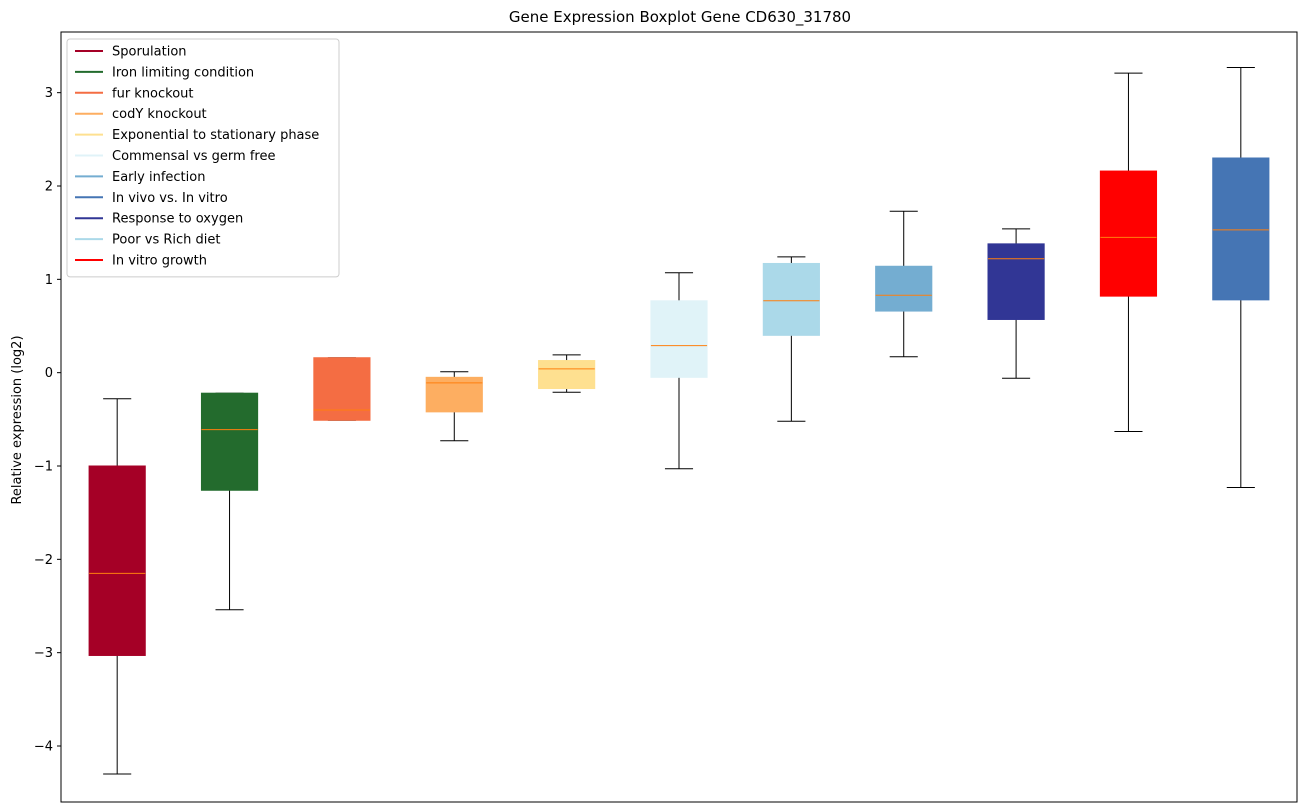 This screenshot has height=812, width=1309. Describe the element at coordinates (43, 467) in the screenshot. I see `y-tick-label: −1` at that location.